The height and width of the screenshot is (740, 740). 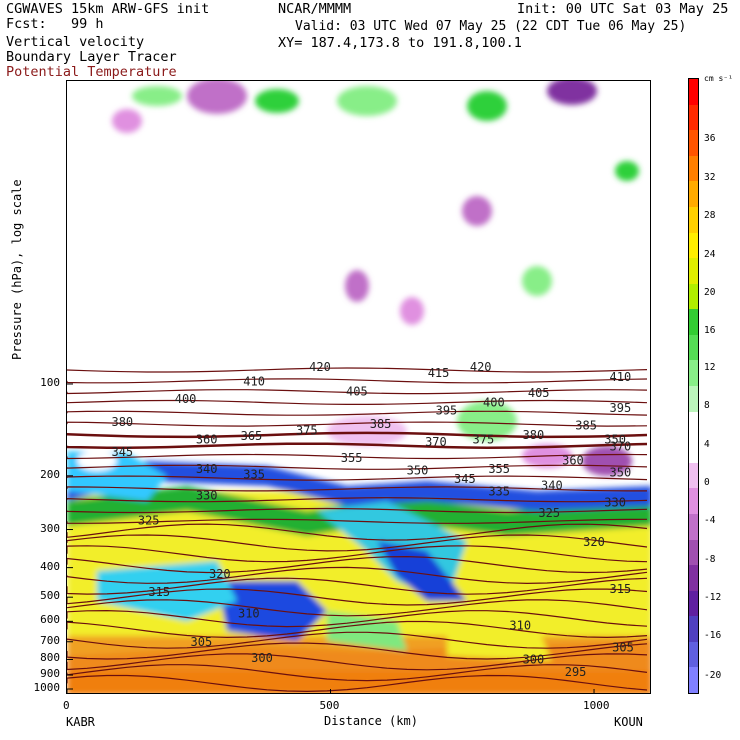 What do you see at coordinates (520, 626) in the screenshot?
I see `theta-label: 310` at bounding box center [520, 626].